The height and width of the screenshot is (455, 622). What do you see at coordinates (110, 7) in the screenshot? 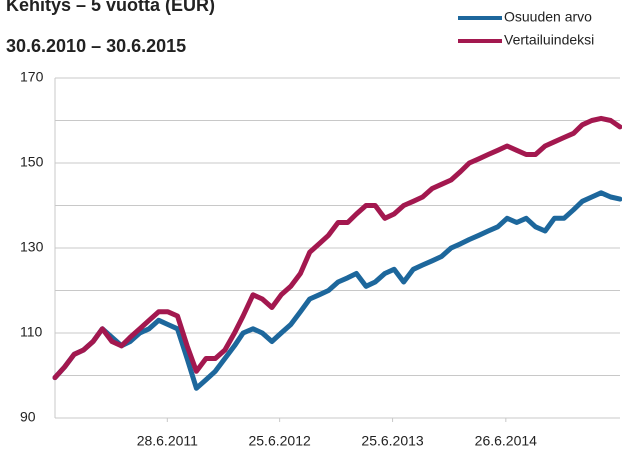
I see `chart-title: Kehitys – 5 vuotta (EUR)` at bounding box center [110, 7].